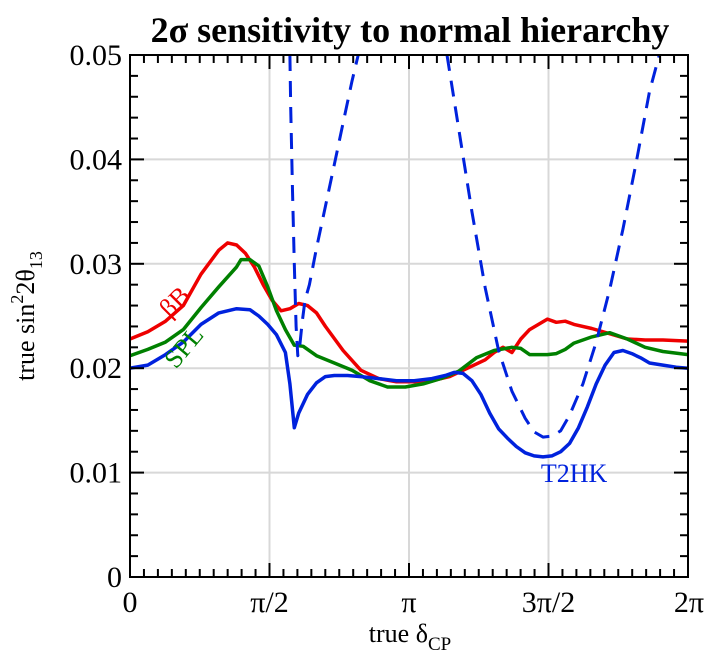  Describe the element at coordinates (398, 633) in the screenshot. I see `x-axis-label-main: true δ` at that location.